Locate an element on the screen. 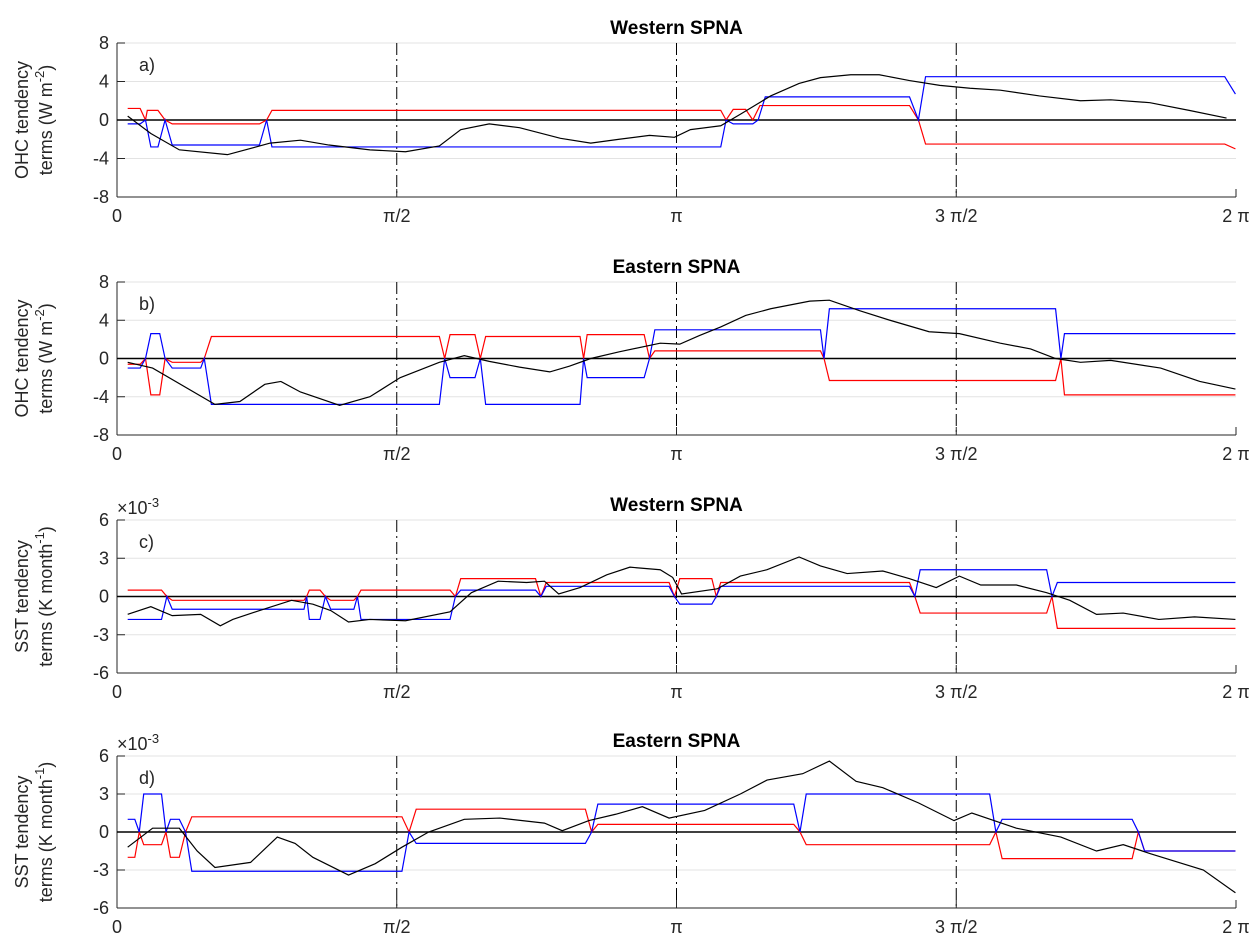 The height and width of the screenshot is (945, 1258). panel-label: c) is located at coordinates (146, 542).